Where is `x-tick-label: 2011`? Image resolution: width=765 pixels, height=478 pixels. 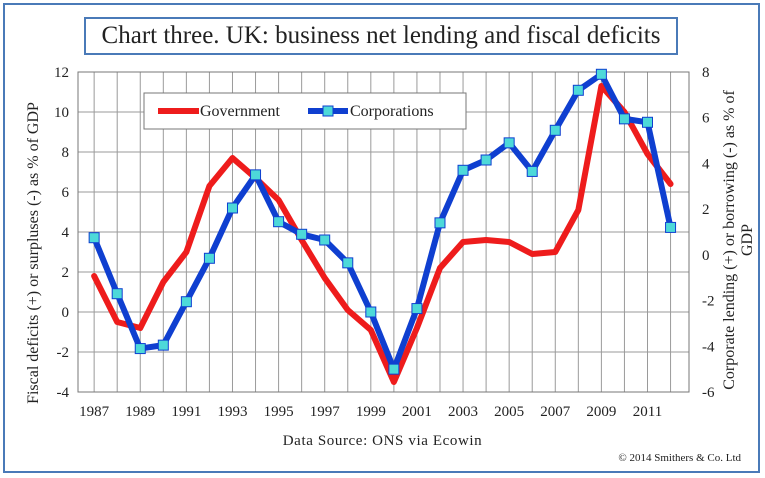
x-tick-label: 2011 is located at coordinates (647, 412).